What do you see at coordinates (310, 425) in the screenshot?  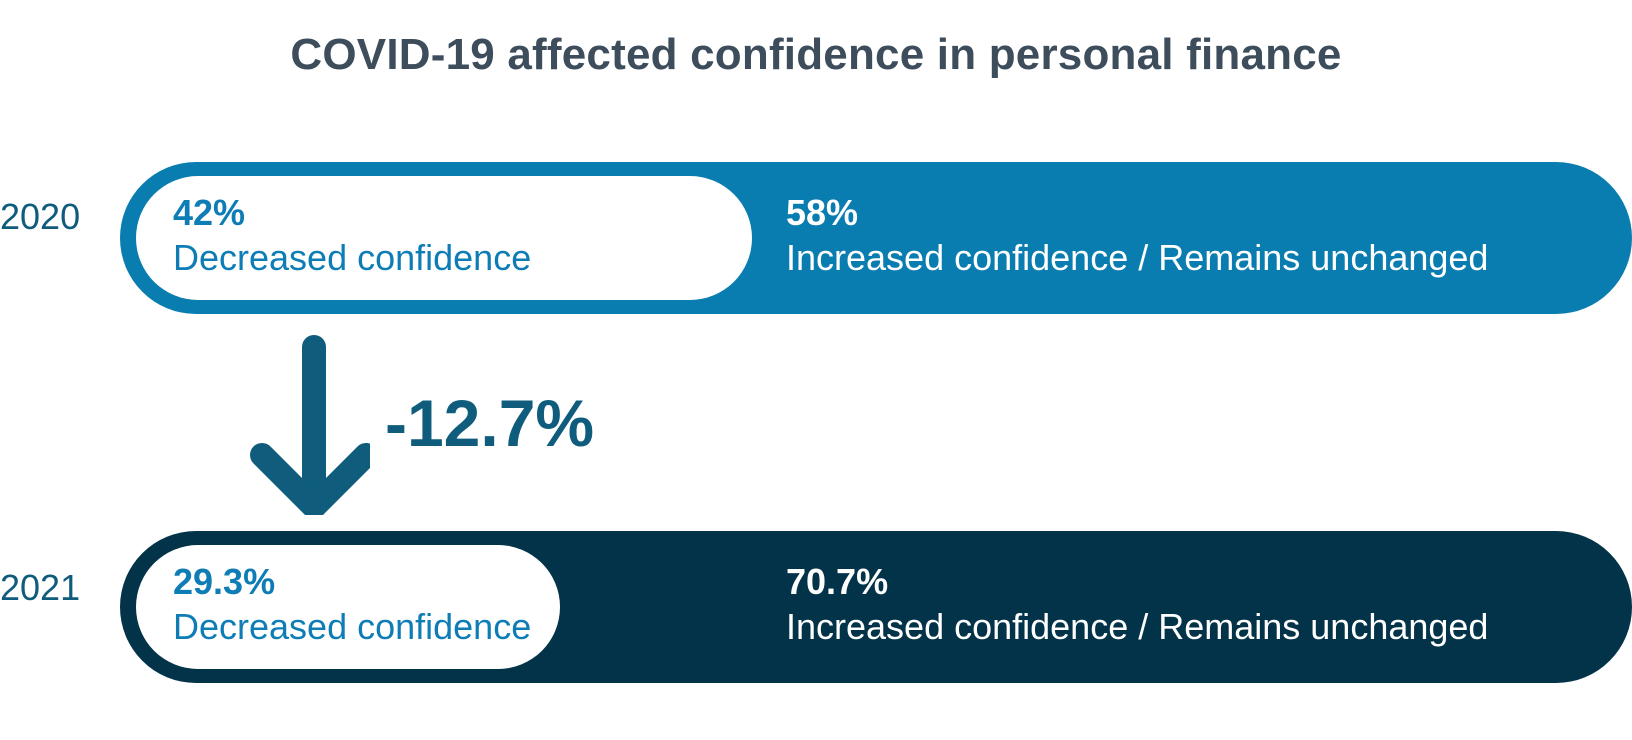 I see `down-arrow-icon` at bounding box center [310, 425].